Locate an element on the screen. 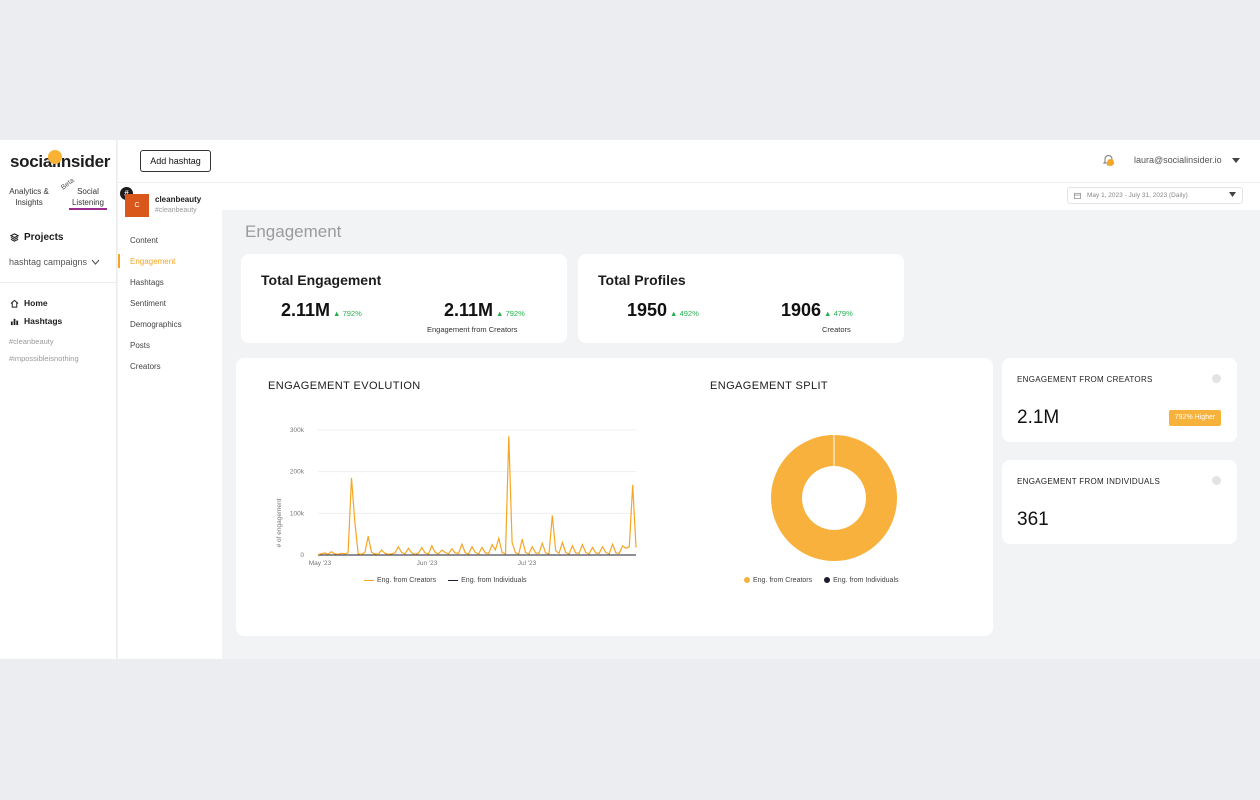 This screenshot has height=800, width=1260. comparison-badge: 792% Higher is located at coordinates (1195, 418).